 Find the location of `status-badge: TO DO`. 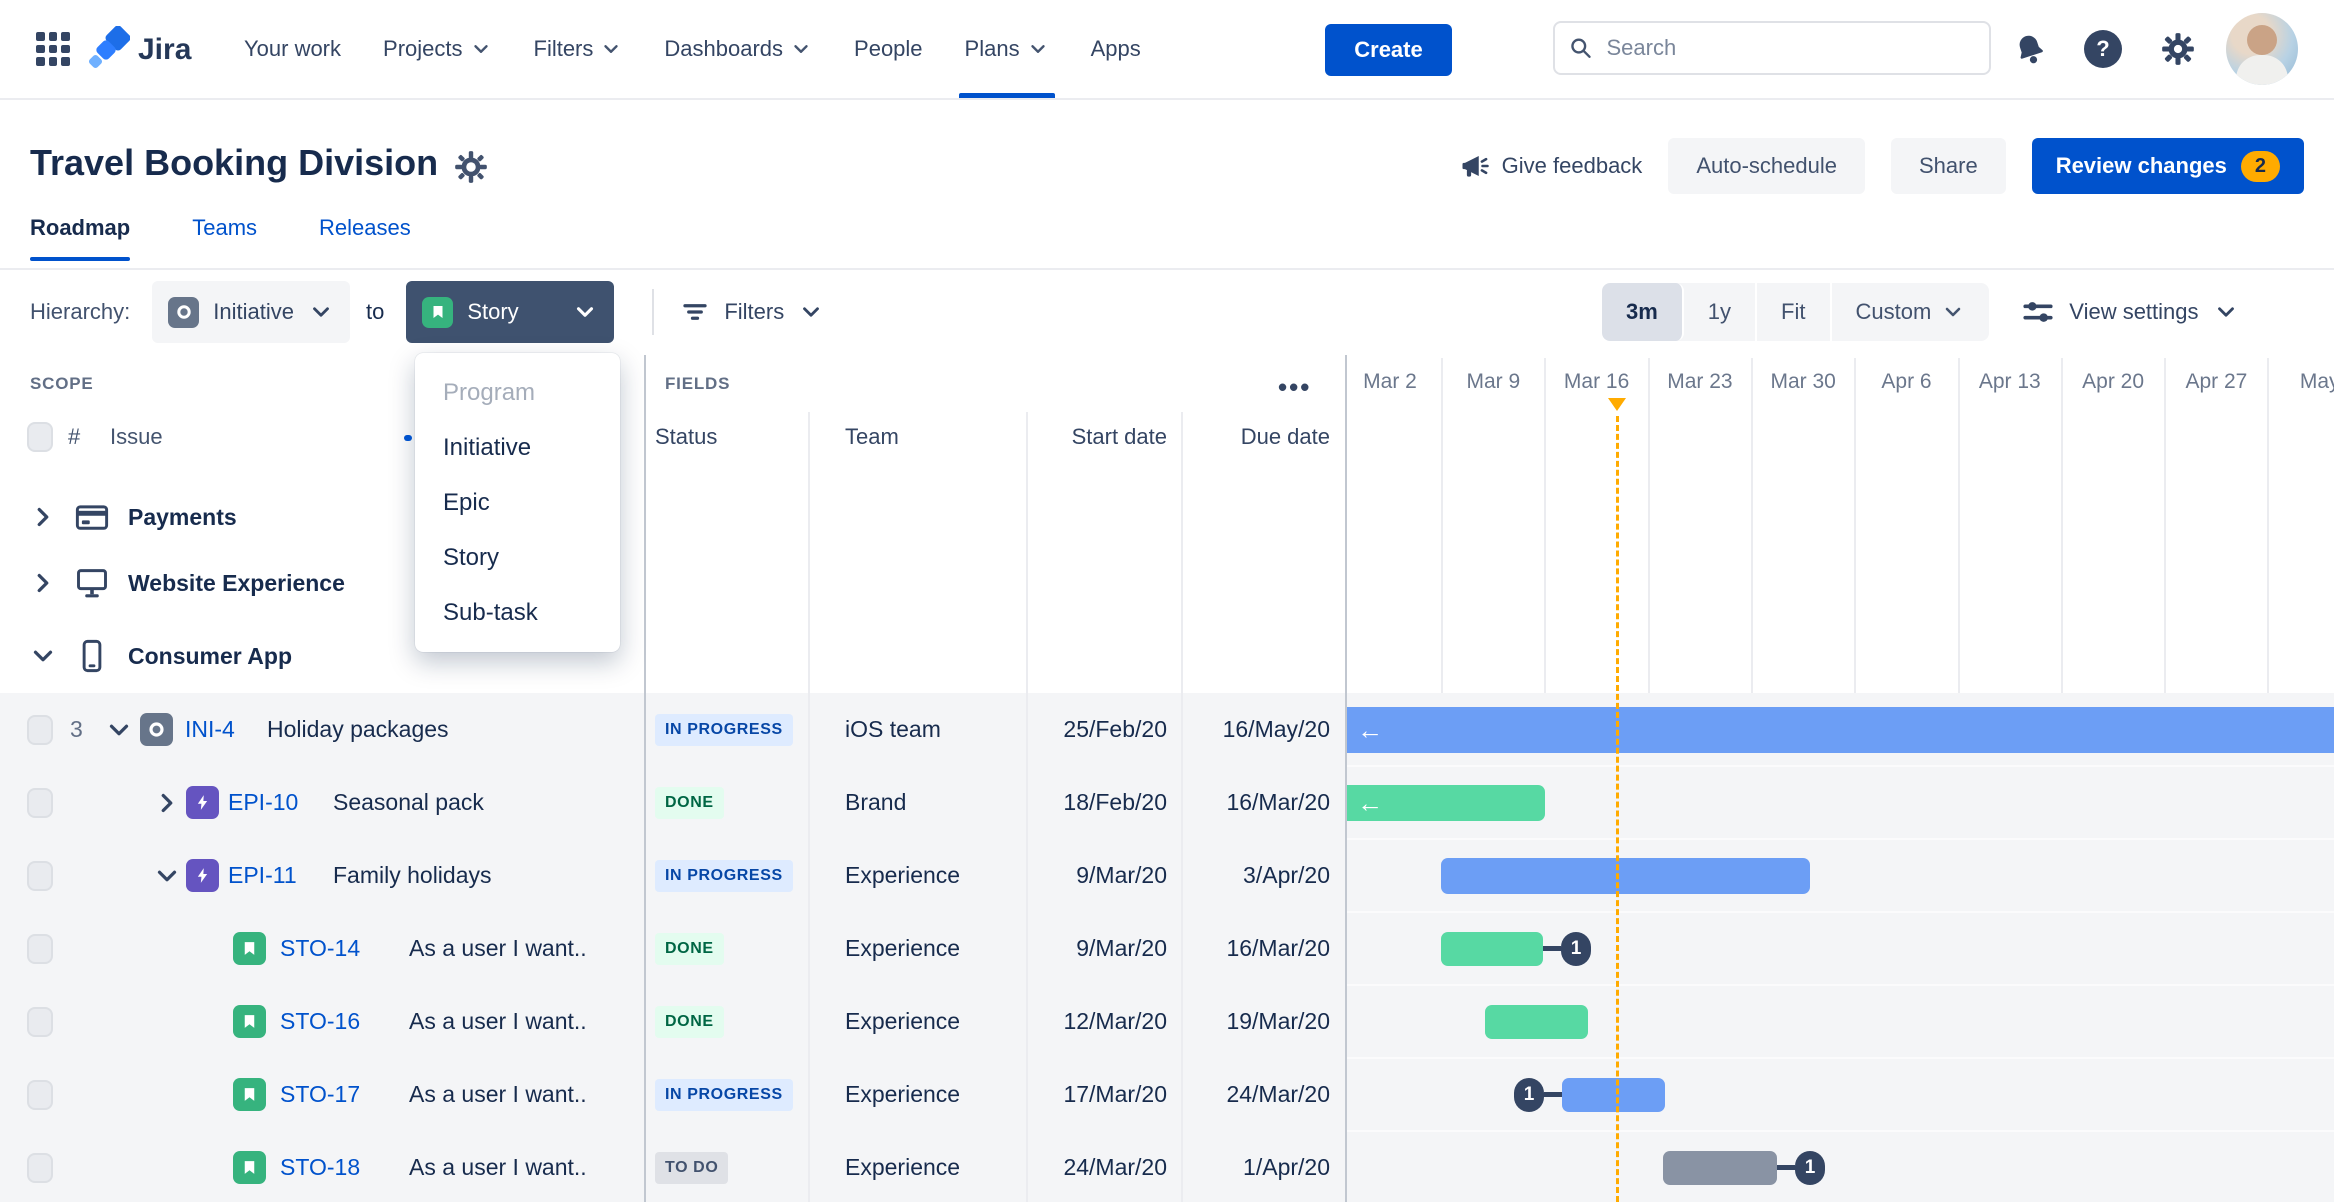

status-badge: TO DO is located at coordinates (692, 1167).